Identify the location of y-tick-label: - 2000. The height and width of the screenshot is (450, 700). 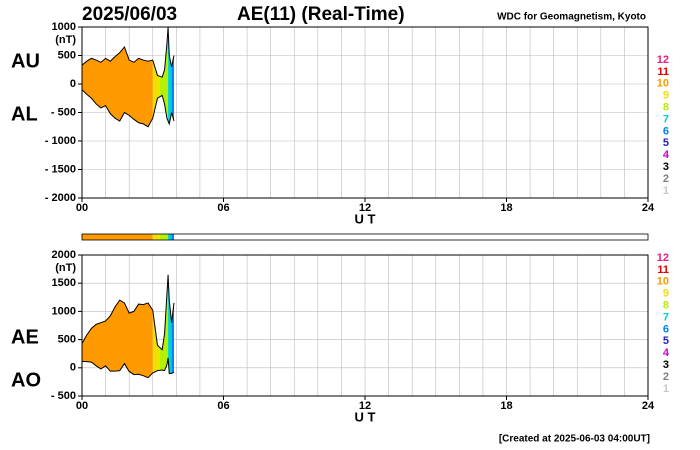
(60, 198).